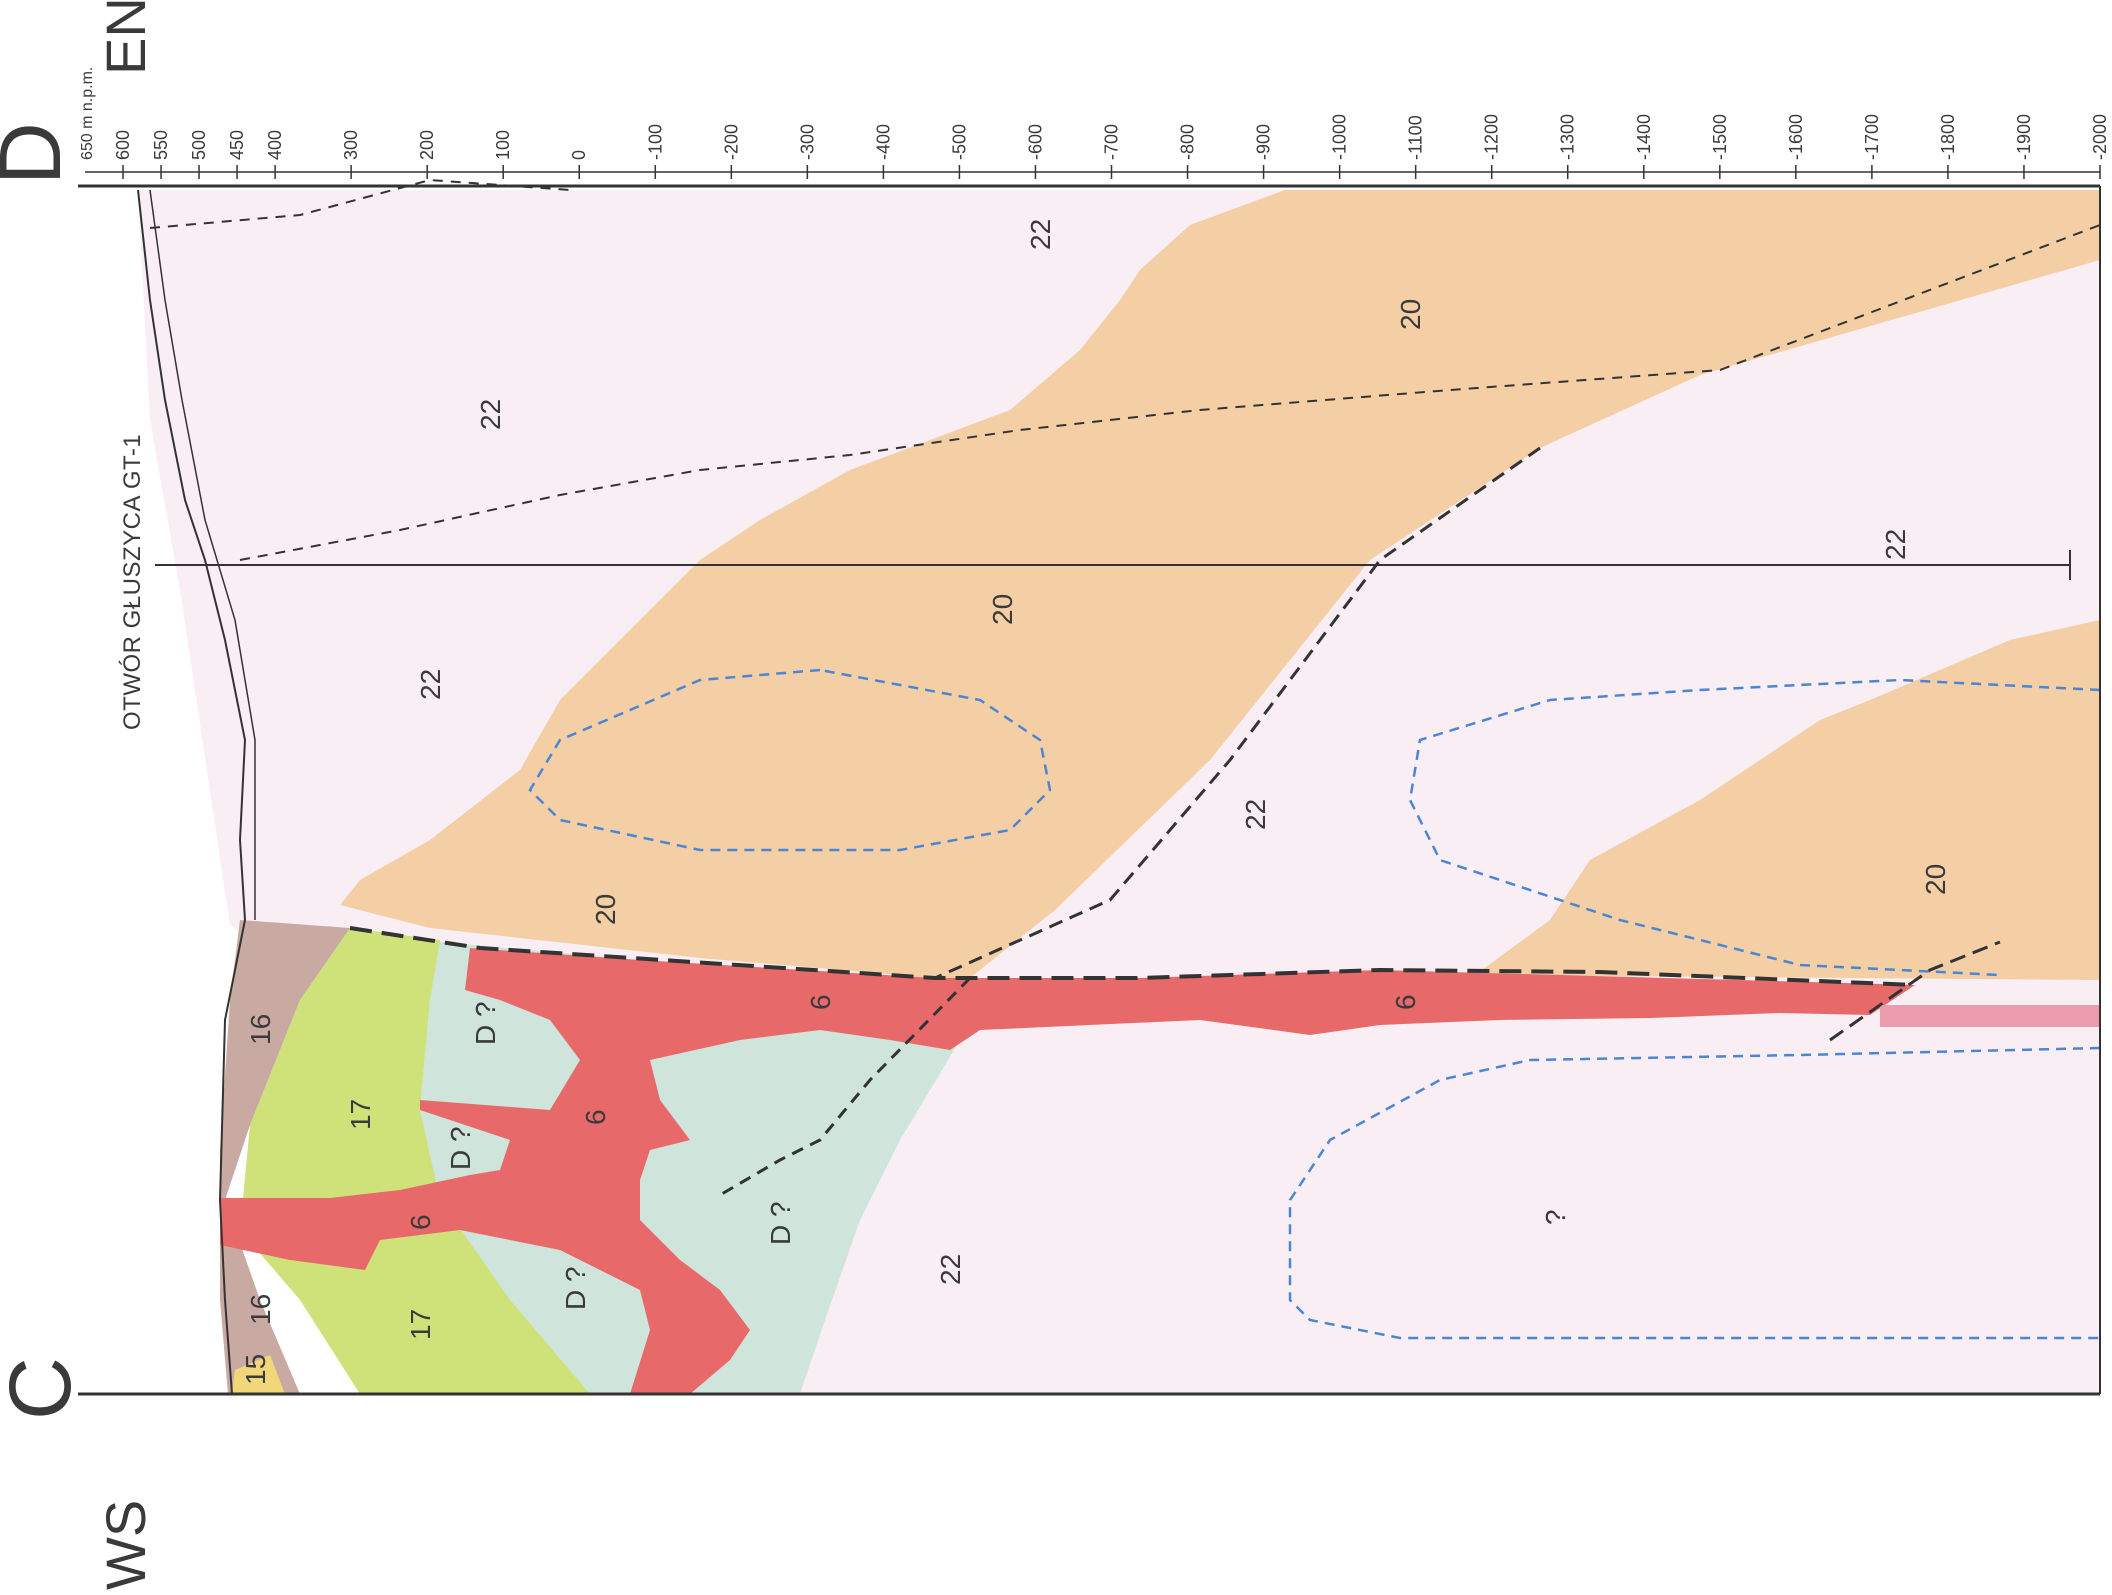  Describe the element at coordinates (2024, 137) in the screenshot. I see `elevation-tick-label: -1900` at that location.